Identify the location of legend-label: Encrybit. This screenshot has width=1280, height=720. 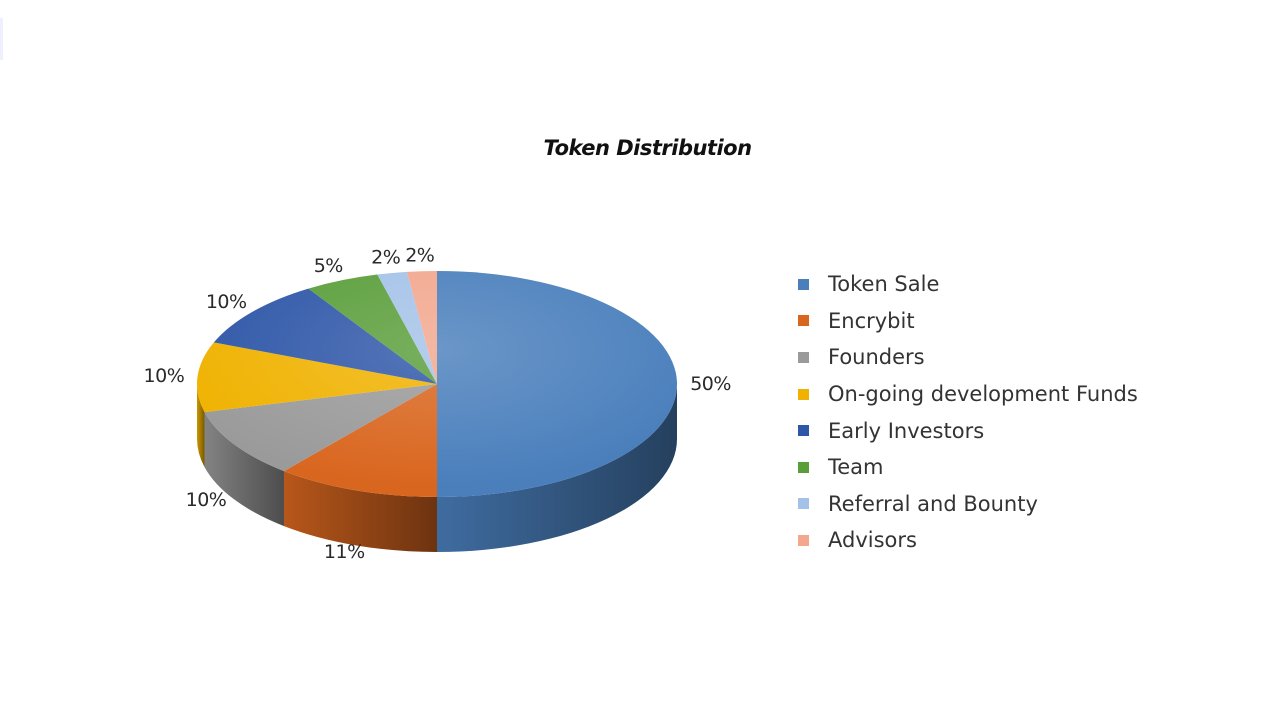
(871, 320).